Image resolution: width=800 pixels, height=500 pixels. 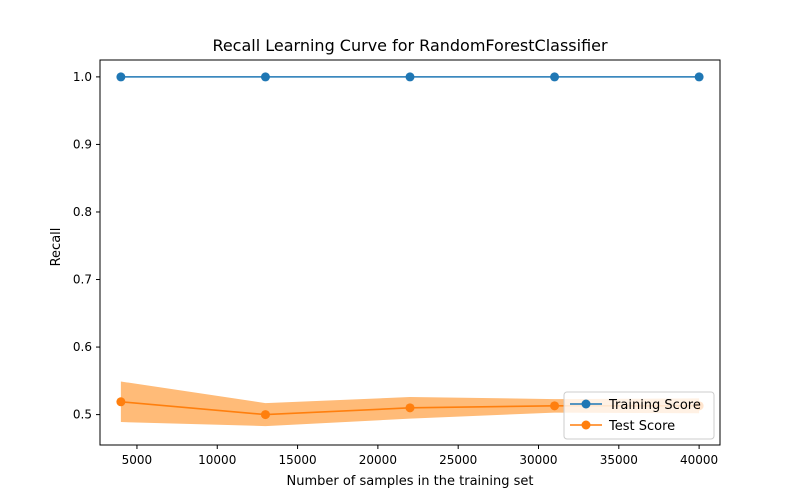 I want to click on x-tick-label: 30000, so click(x=538, y=460).